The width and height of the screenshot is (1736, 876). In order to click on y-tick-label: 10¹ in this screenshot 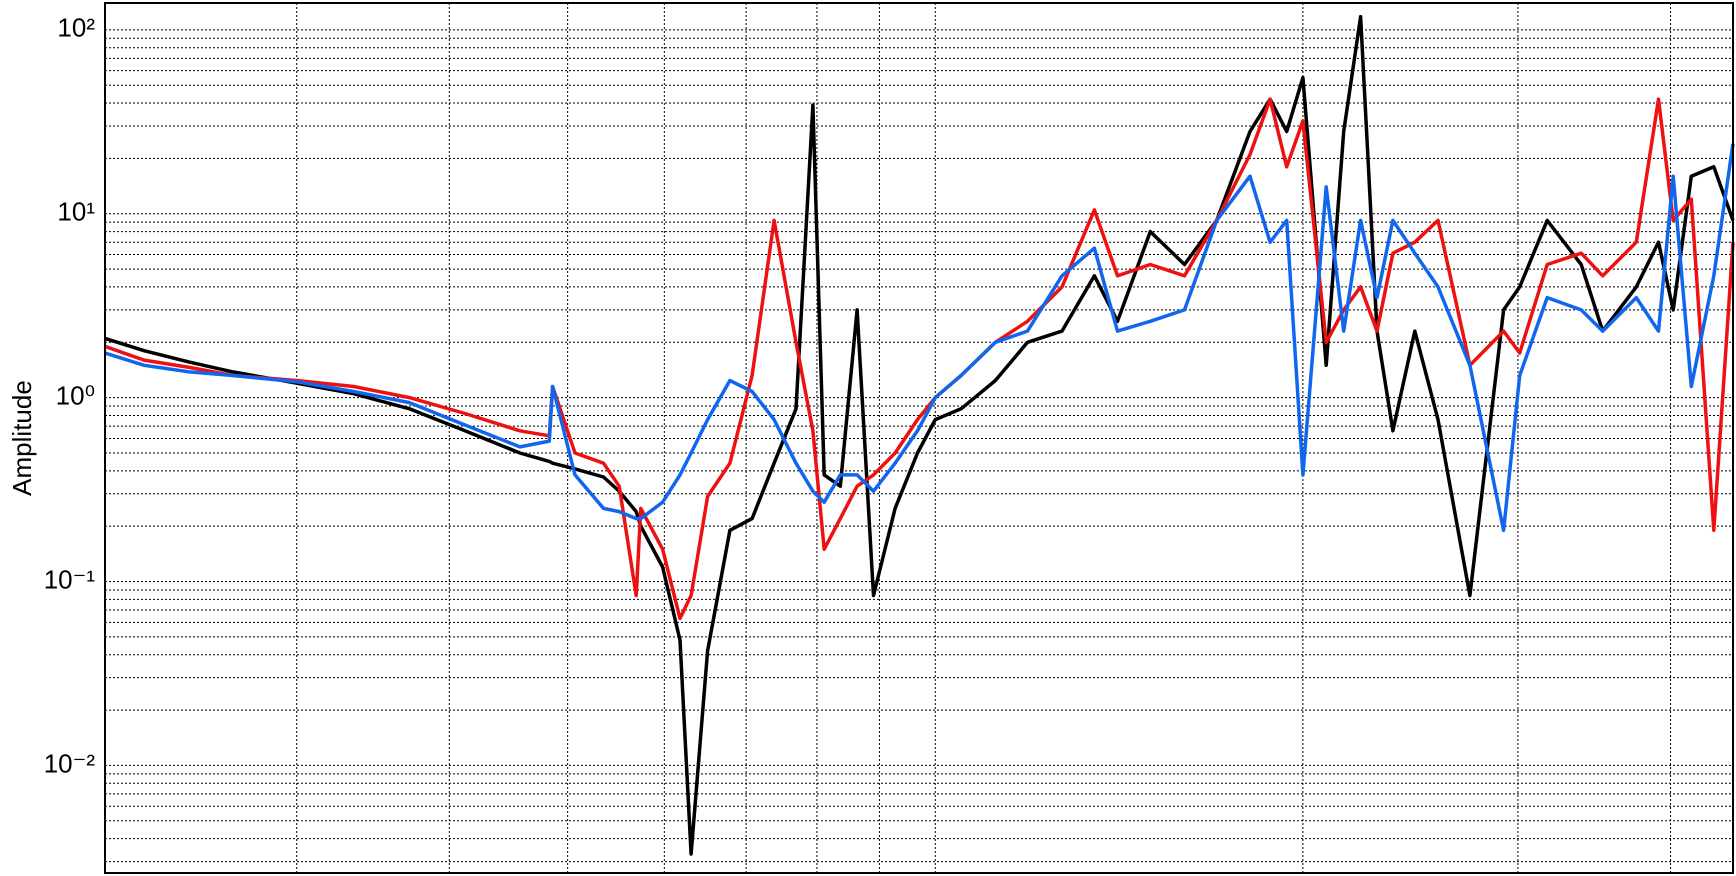, I will do `click(76, 212)`.